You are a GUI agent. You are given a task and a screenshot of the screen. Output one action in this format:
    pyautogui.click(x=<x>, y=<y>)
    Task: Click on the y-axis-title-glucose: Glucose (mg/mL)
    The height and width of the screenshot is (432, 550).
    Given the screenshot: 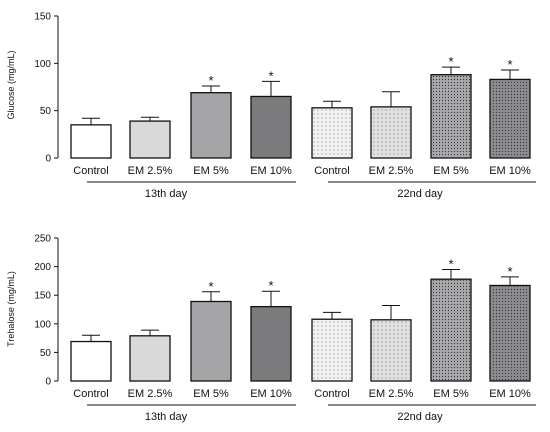 What is the action you would take?
    pyautogui.click(x=11, y=84)
    